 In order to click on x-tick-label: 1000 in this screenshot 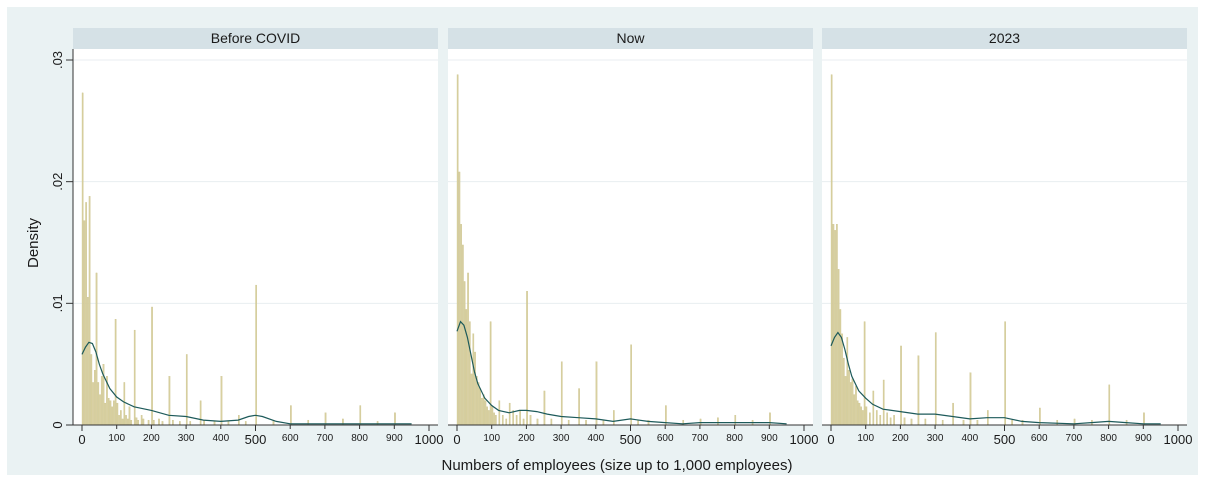, I will do `click(1178, 439)`.